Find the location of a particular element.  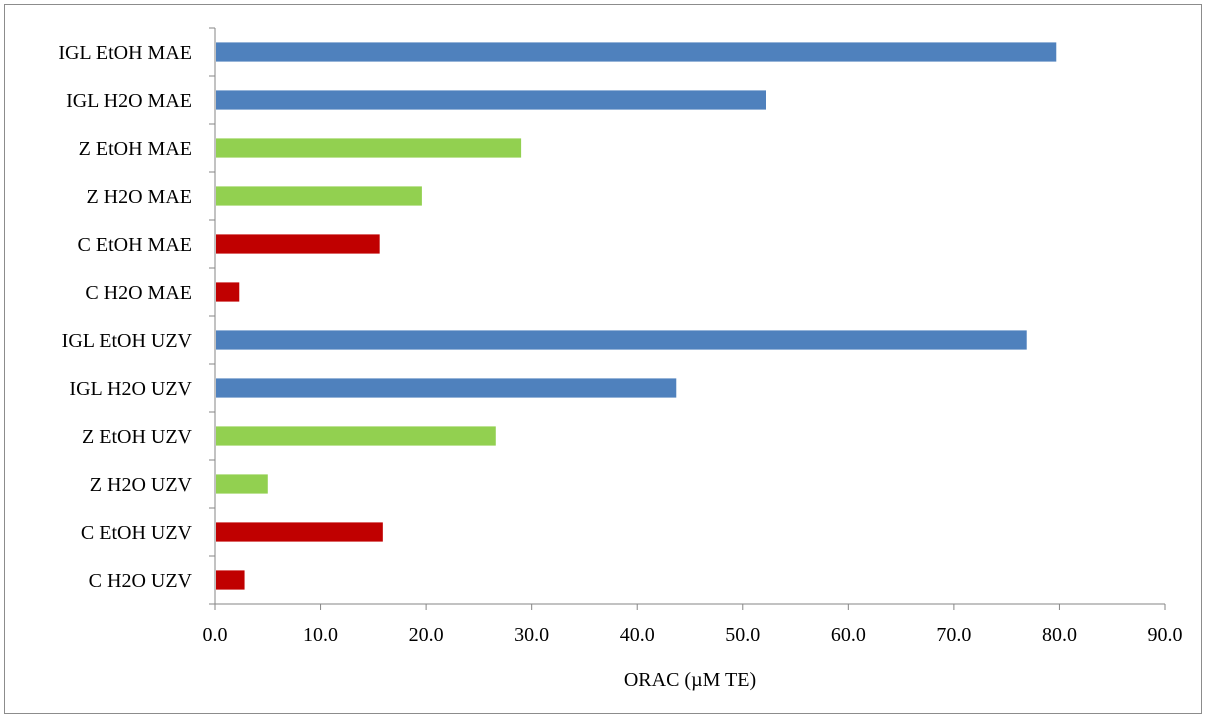

x-tick-label: 40.0 is located at coordinates (637, 635).